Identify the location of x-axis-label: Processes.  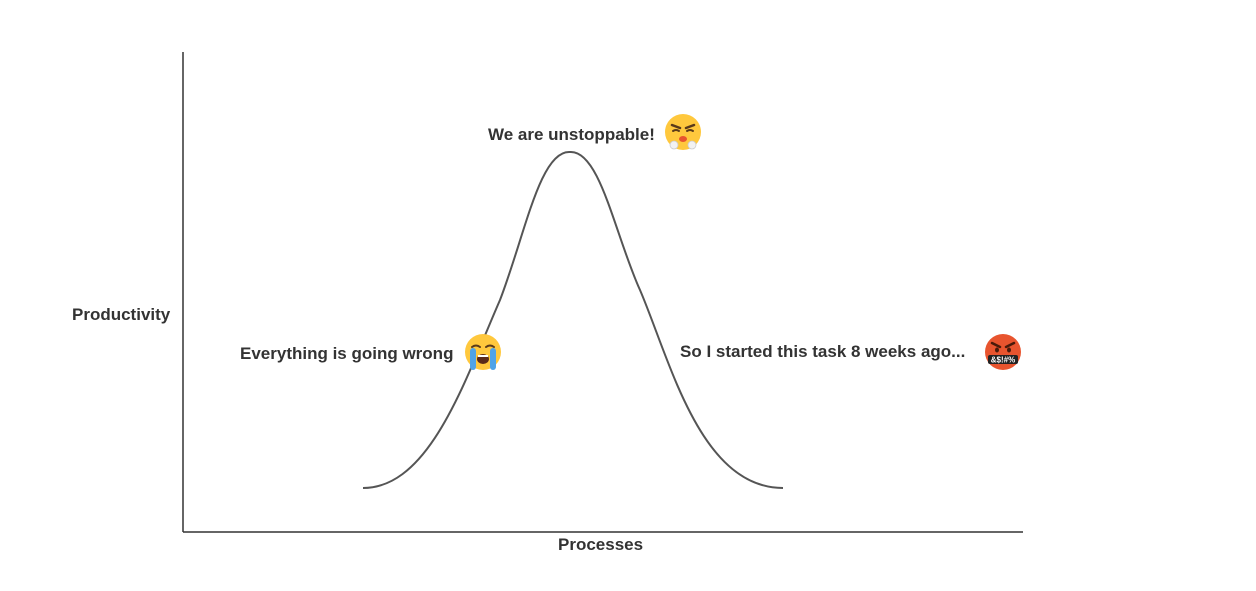
(601, 544).